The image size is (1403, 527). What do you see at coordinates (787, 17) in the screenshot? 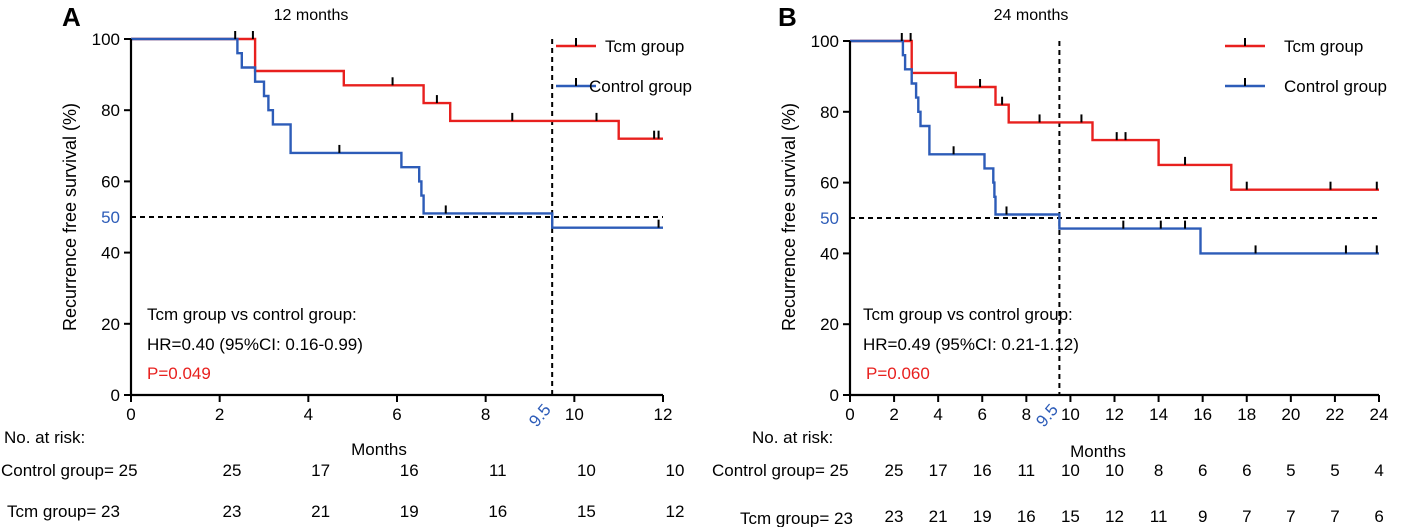
I see `panel-label: B` at bounding box center [787, 17].